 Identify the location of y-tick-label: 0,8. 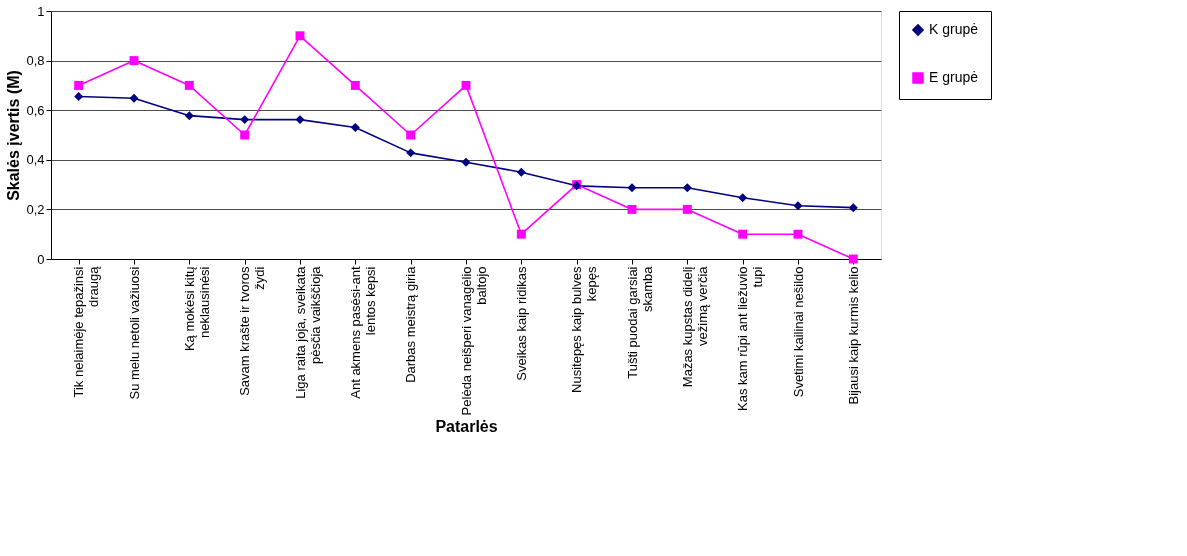
(35, 61).